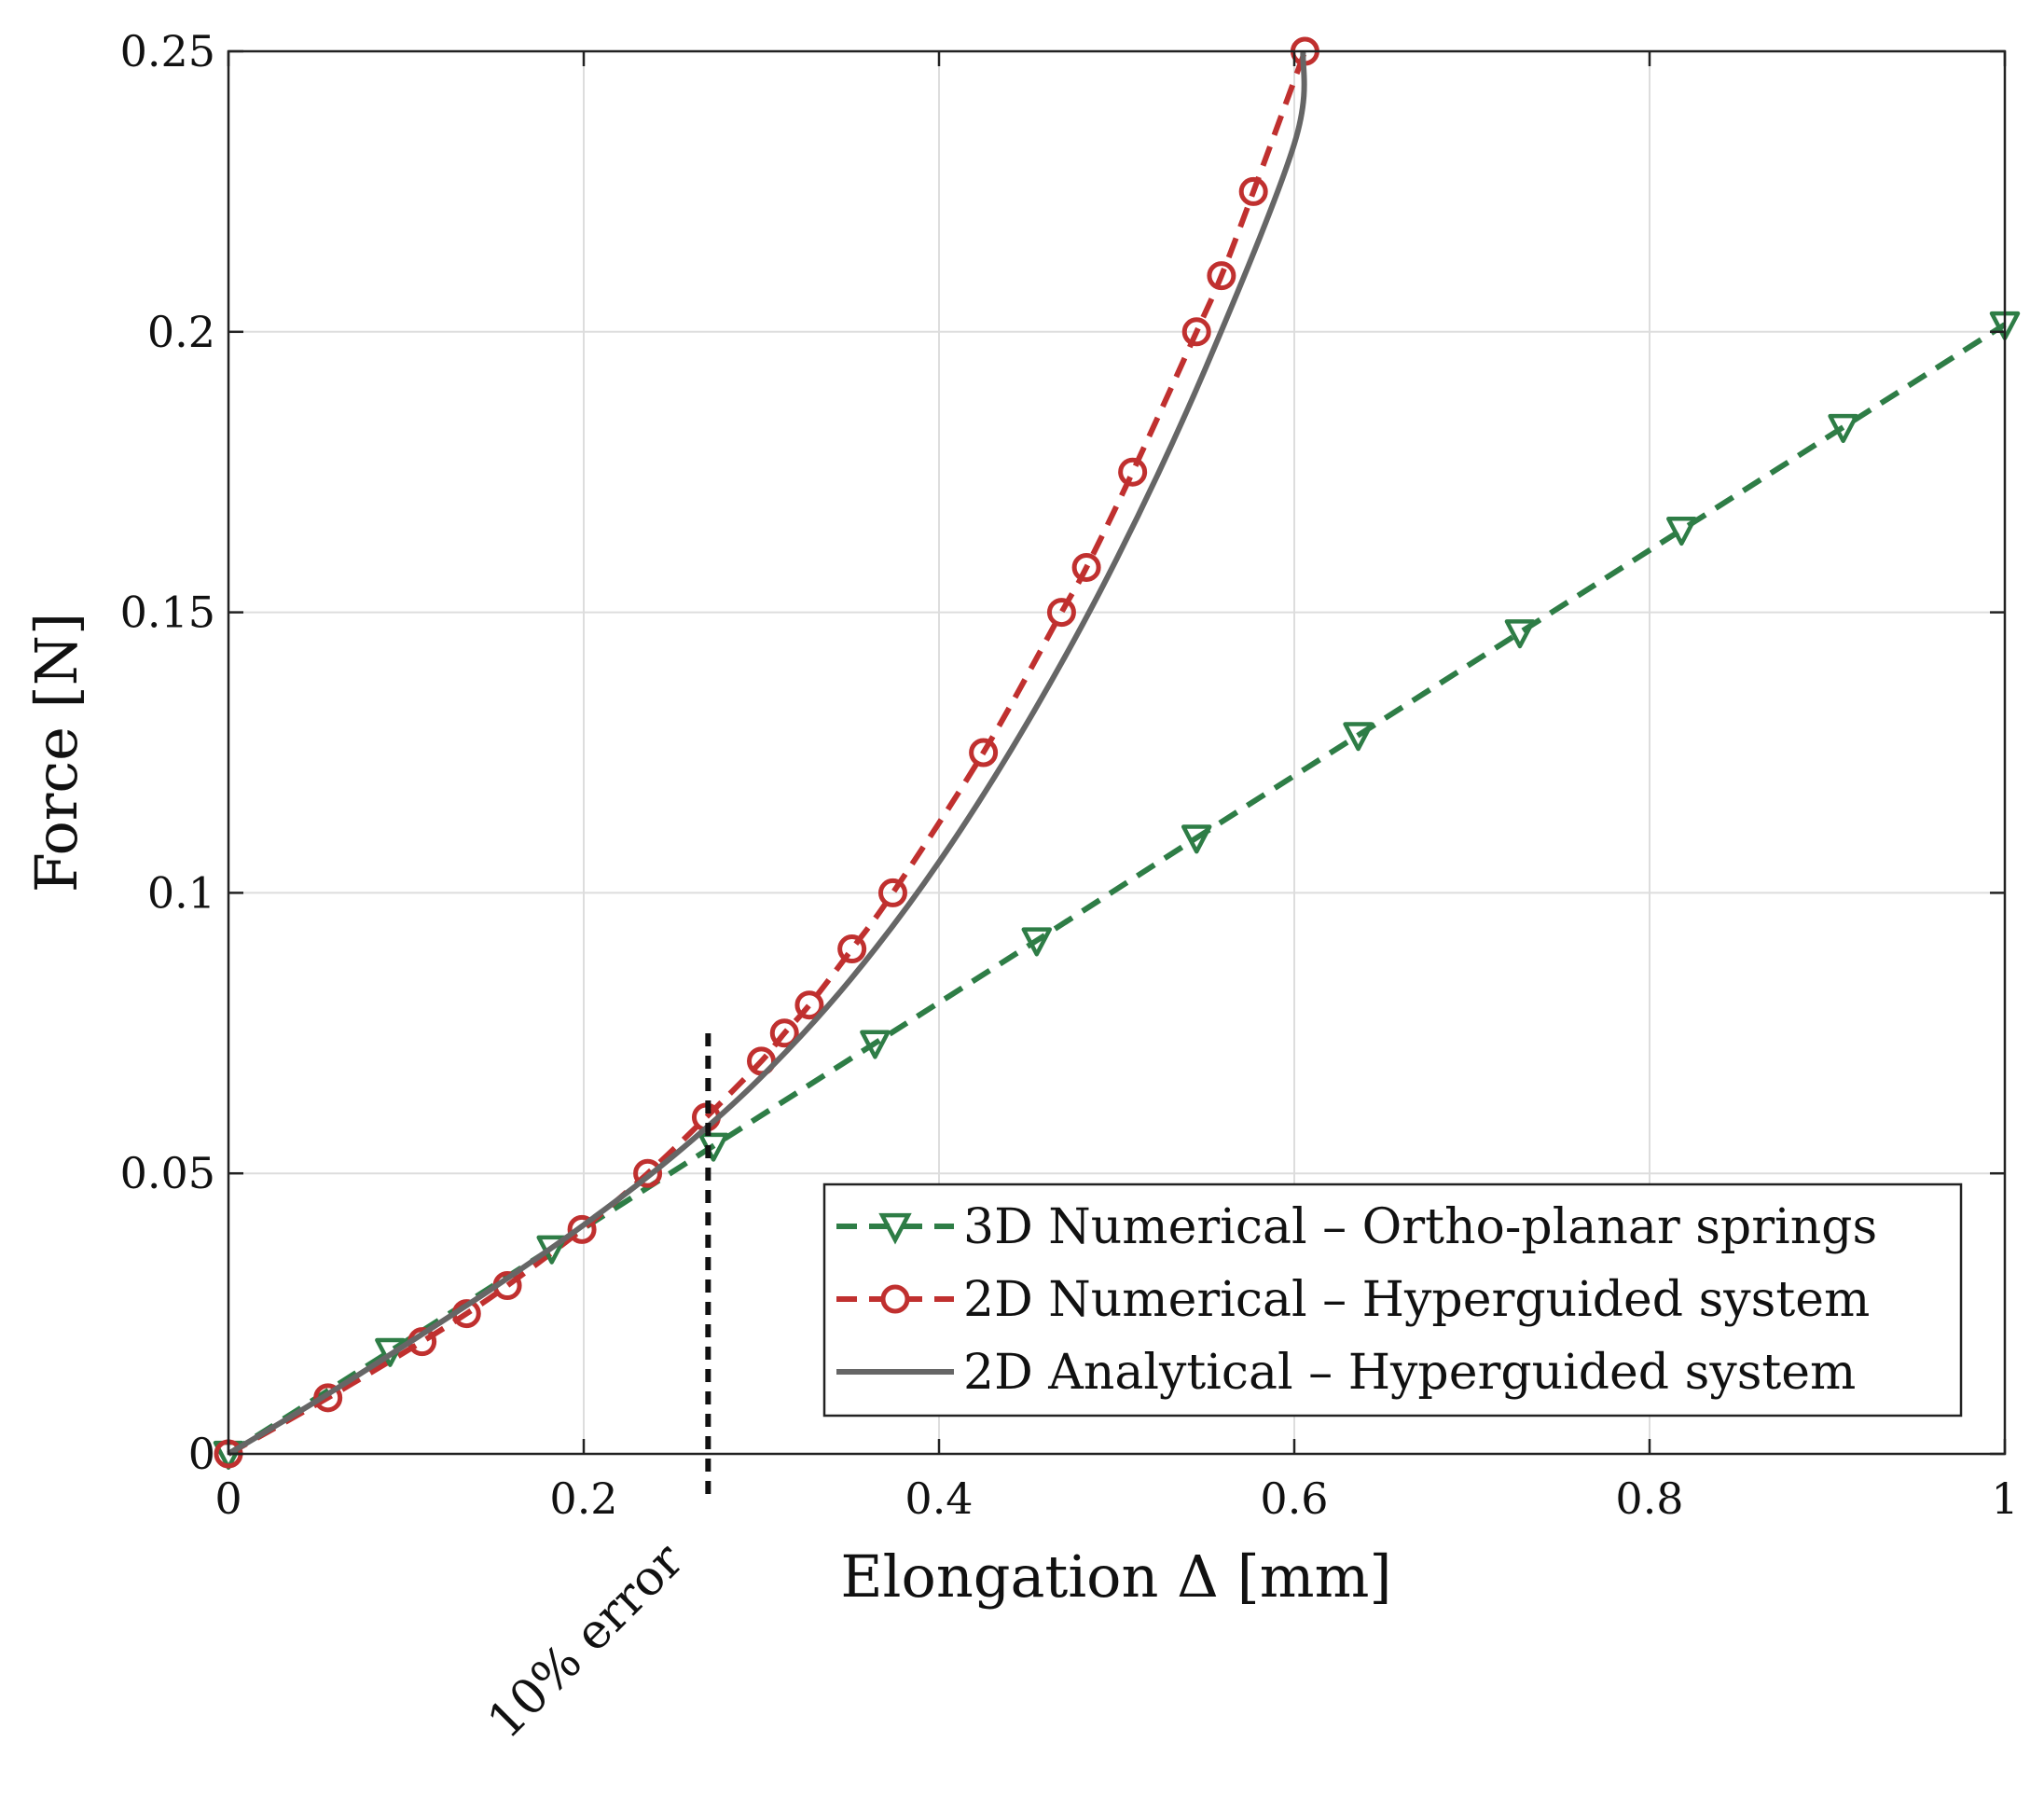 This screenshot has height=1798, width=2044. I want to click on legend-marker-circle, so click(895, 1299).